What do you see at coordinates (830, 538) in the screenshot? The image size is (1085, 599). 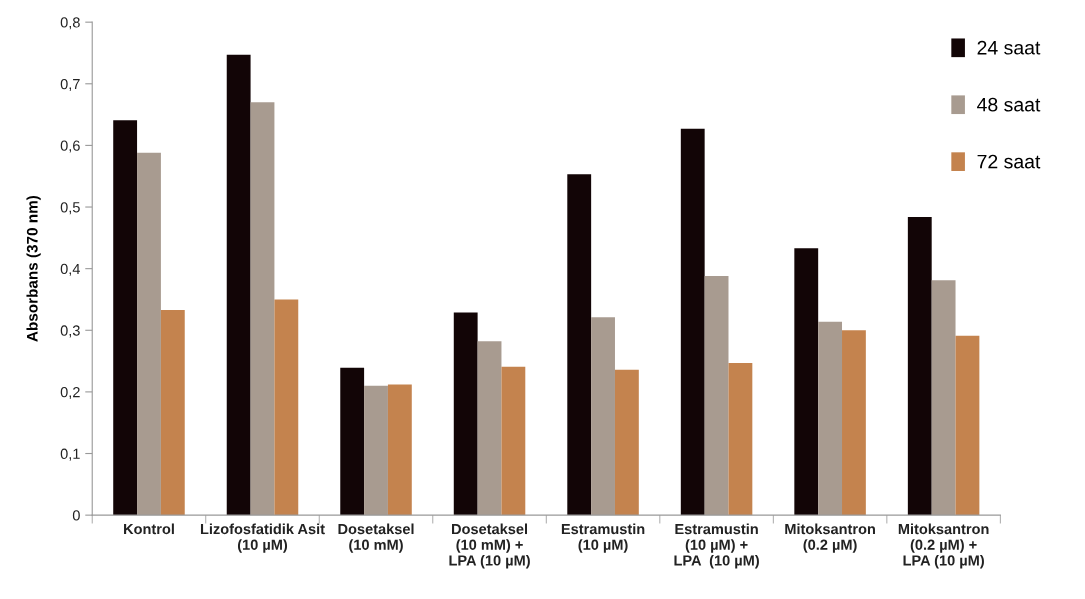 I see `x-tick-label: Mitoksantron (0.2 µM)` at bounding box center [830, 538].